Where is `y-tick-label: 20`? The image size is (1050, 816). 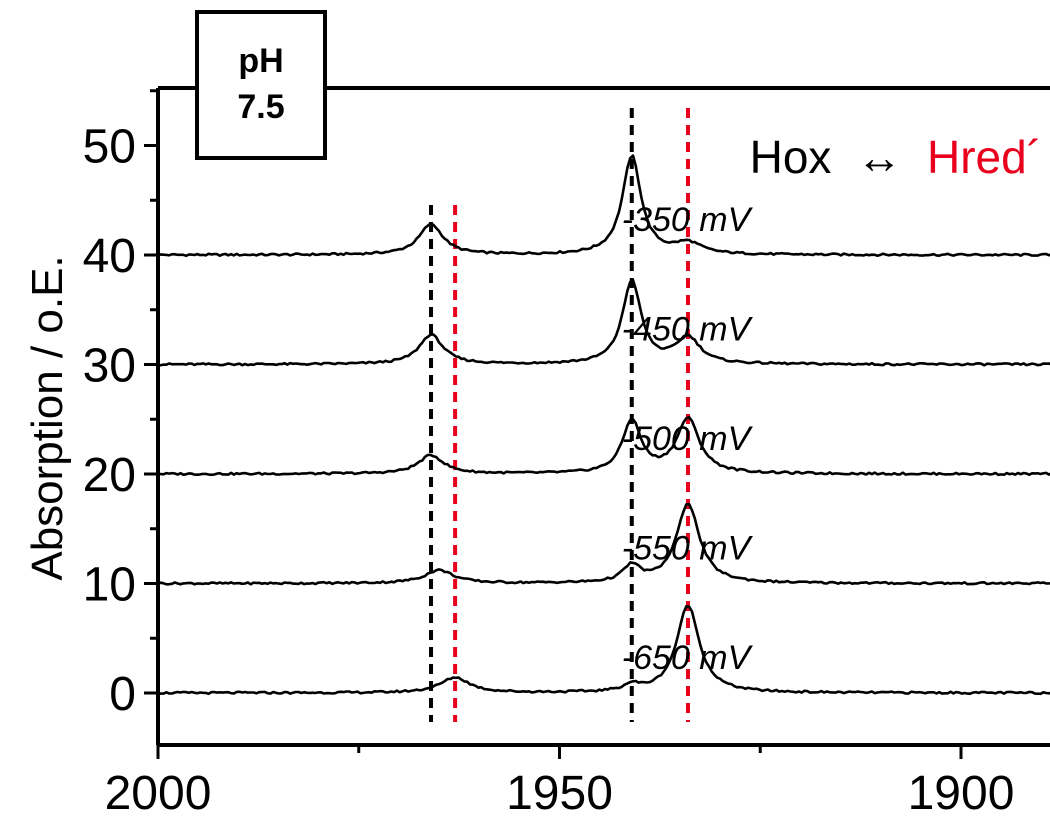
y-tick-label: 20 is located at coordinates (109, 475).